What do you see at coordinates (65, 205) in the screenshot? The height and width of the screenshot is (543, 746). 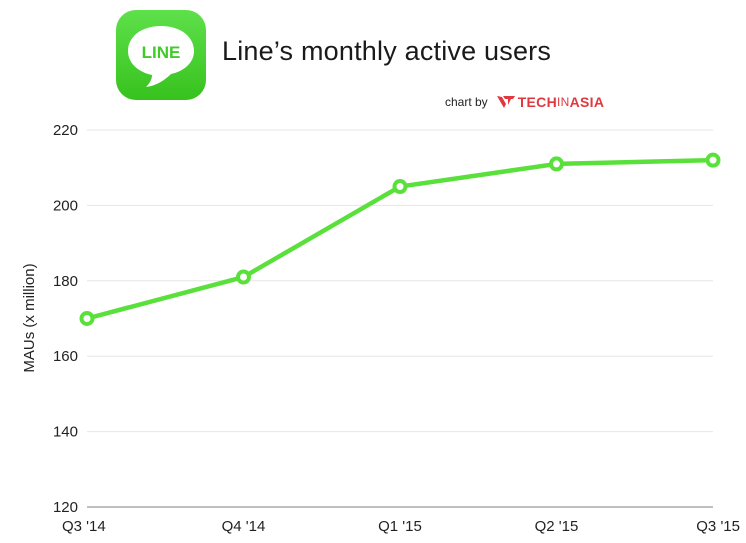 I see `y-tick-label: 200` at bounding box center [65, 205].